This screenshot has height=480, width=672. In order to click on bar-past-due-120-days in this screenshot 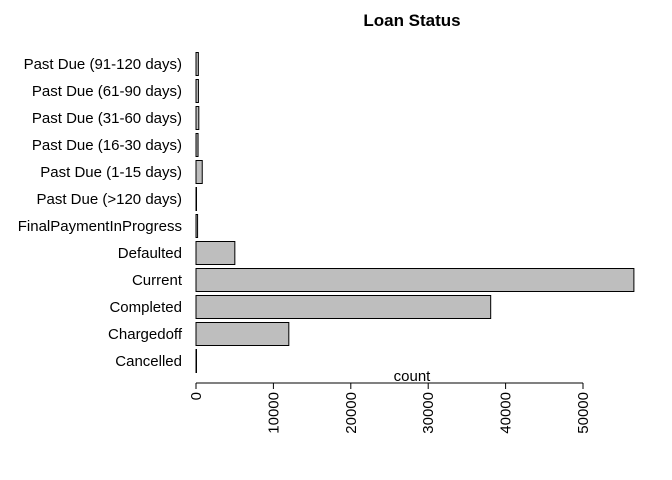, I will do `click(196, 199)`.